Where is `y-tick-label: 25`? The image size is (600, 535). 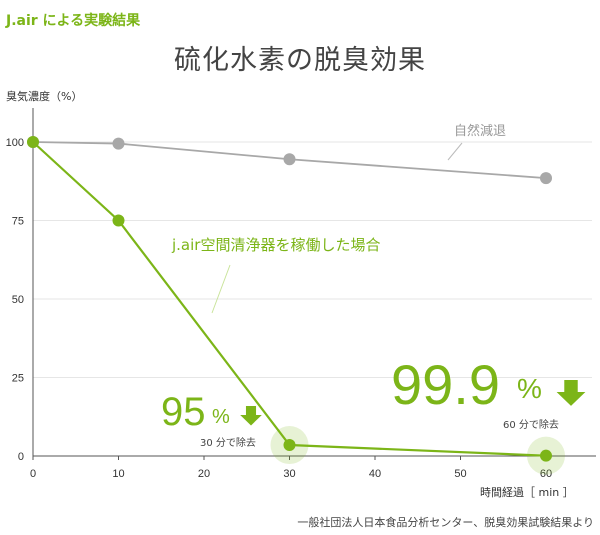 y-tick-label: 25 is located at coordinates (18, 379).